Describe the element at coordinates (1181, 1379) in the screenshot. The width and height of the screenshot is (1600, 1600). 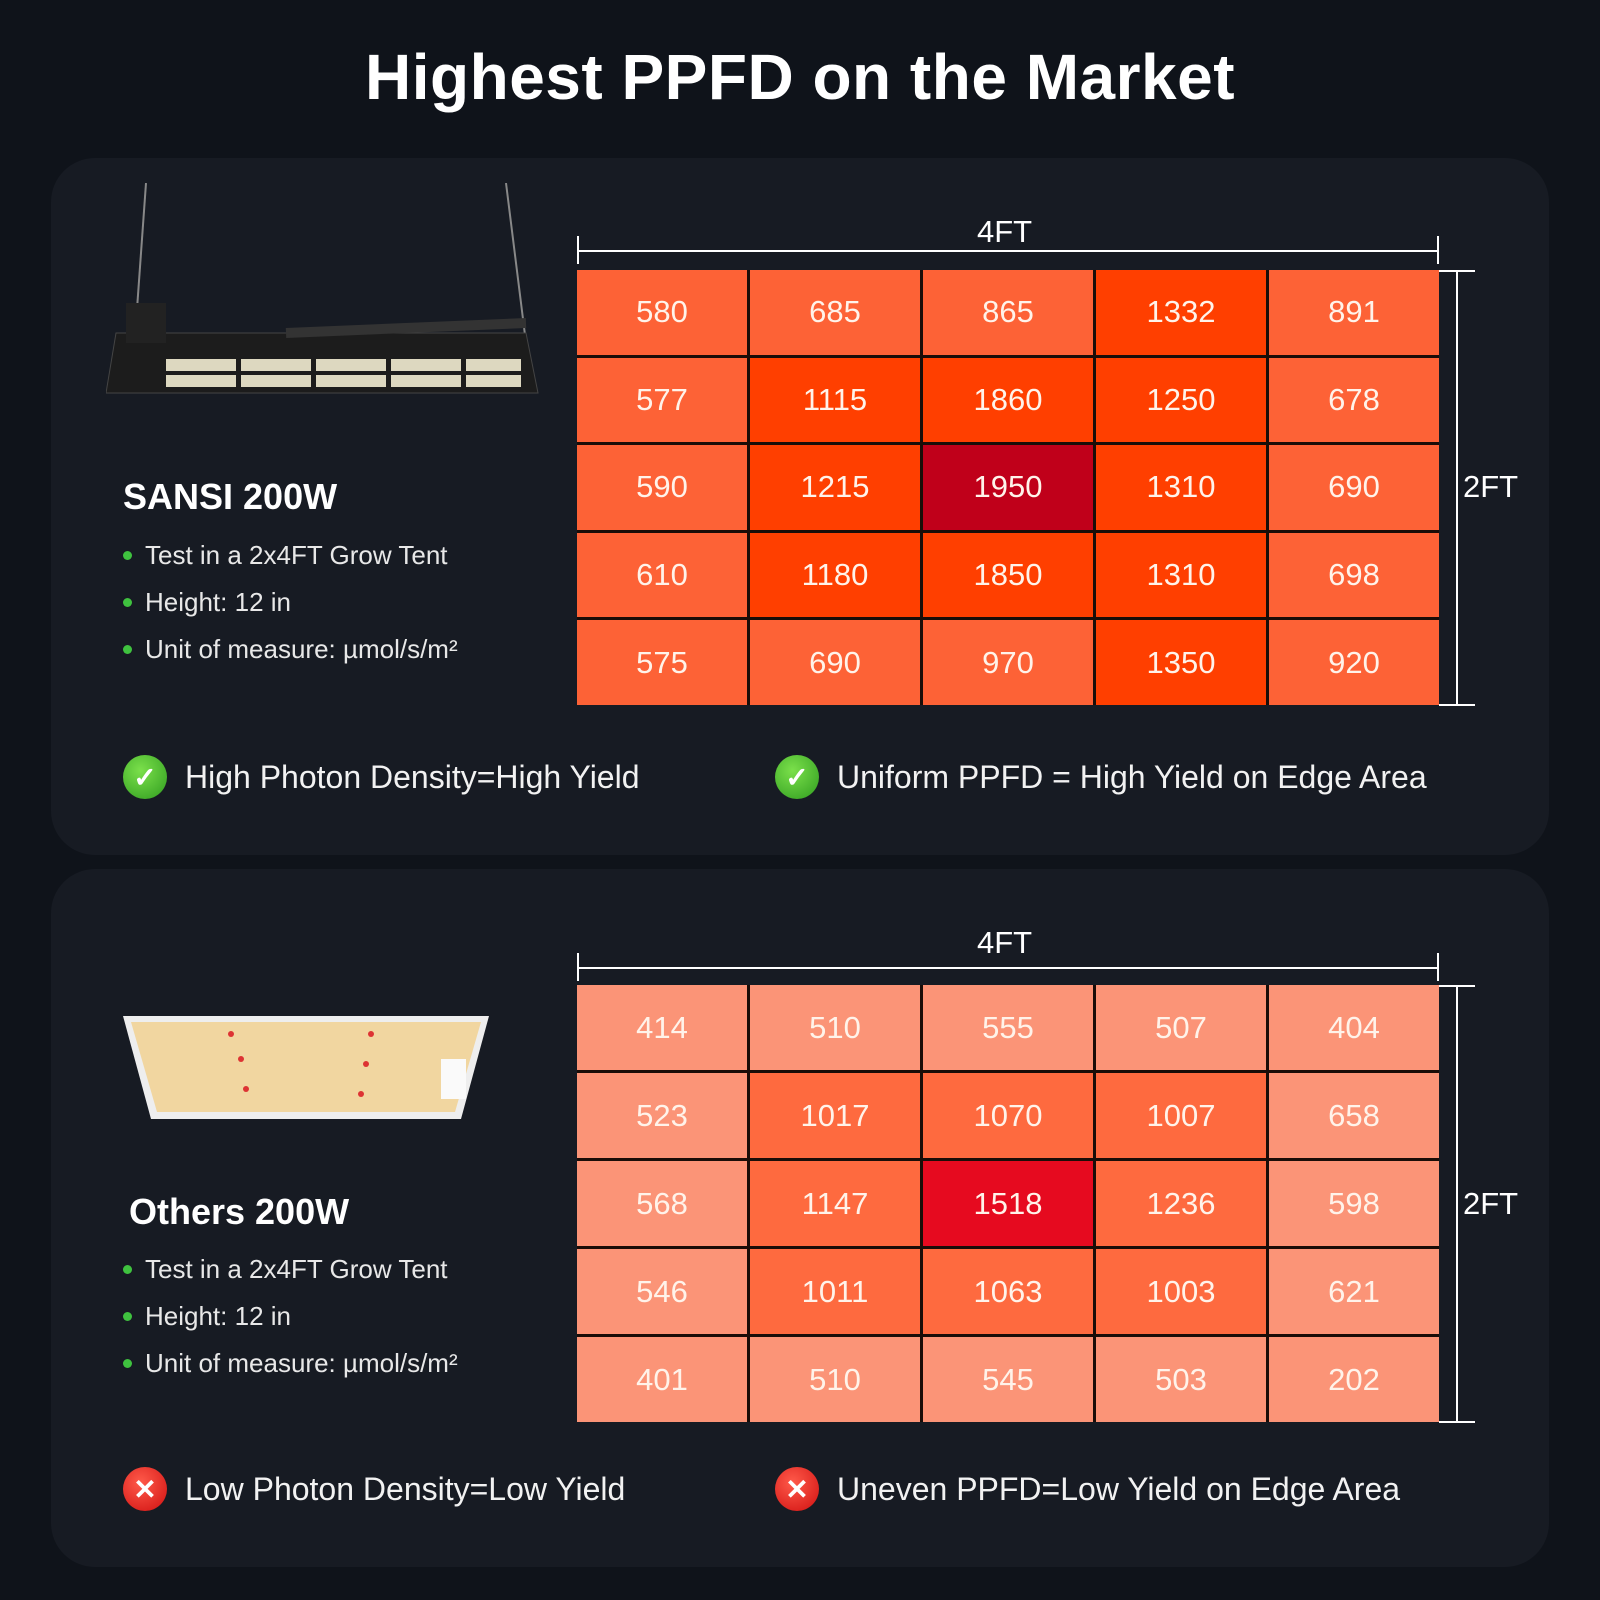
I see `ppfd-cell: 503` at that location.